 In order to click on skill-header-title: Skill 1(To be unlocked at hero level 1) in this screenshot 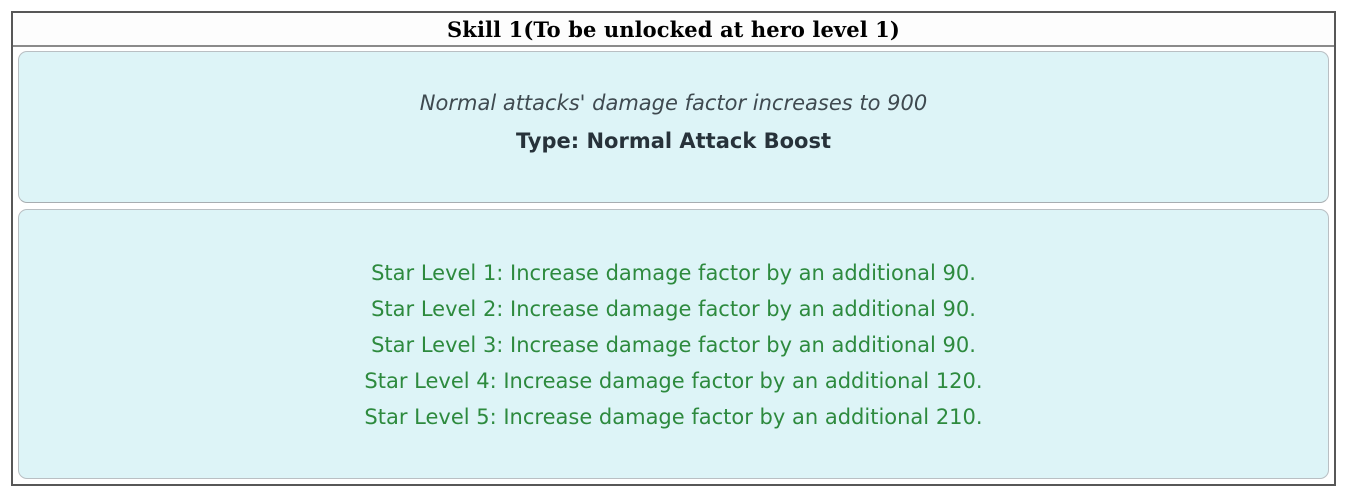, I will do `click(673, 29)`.